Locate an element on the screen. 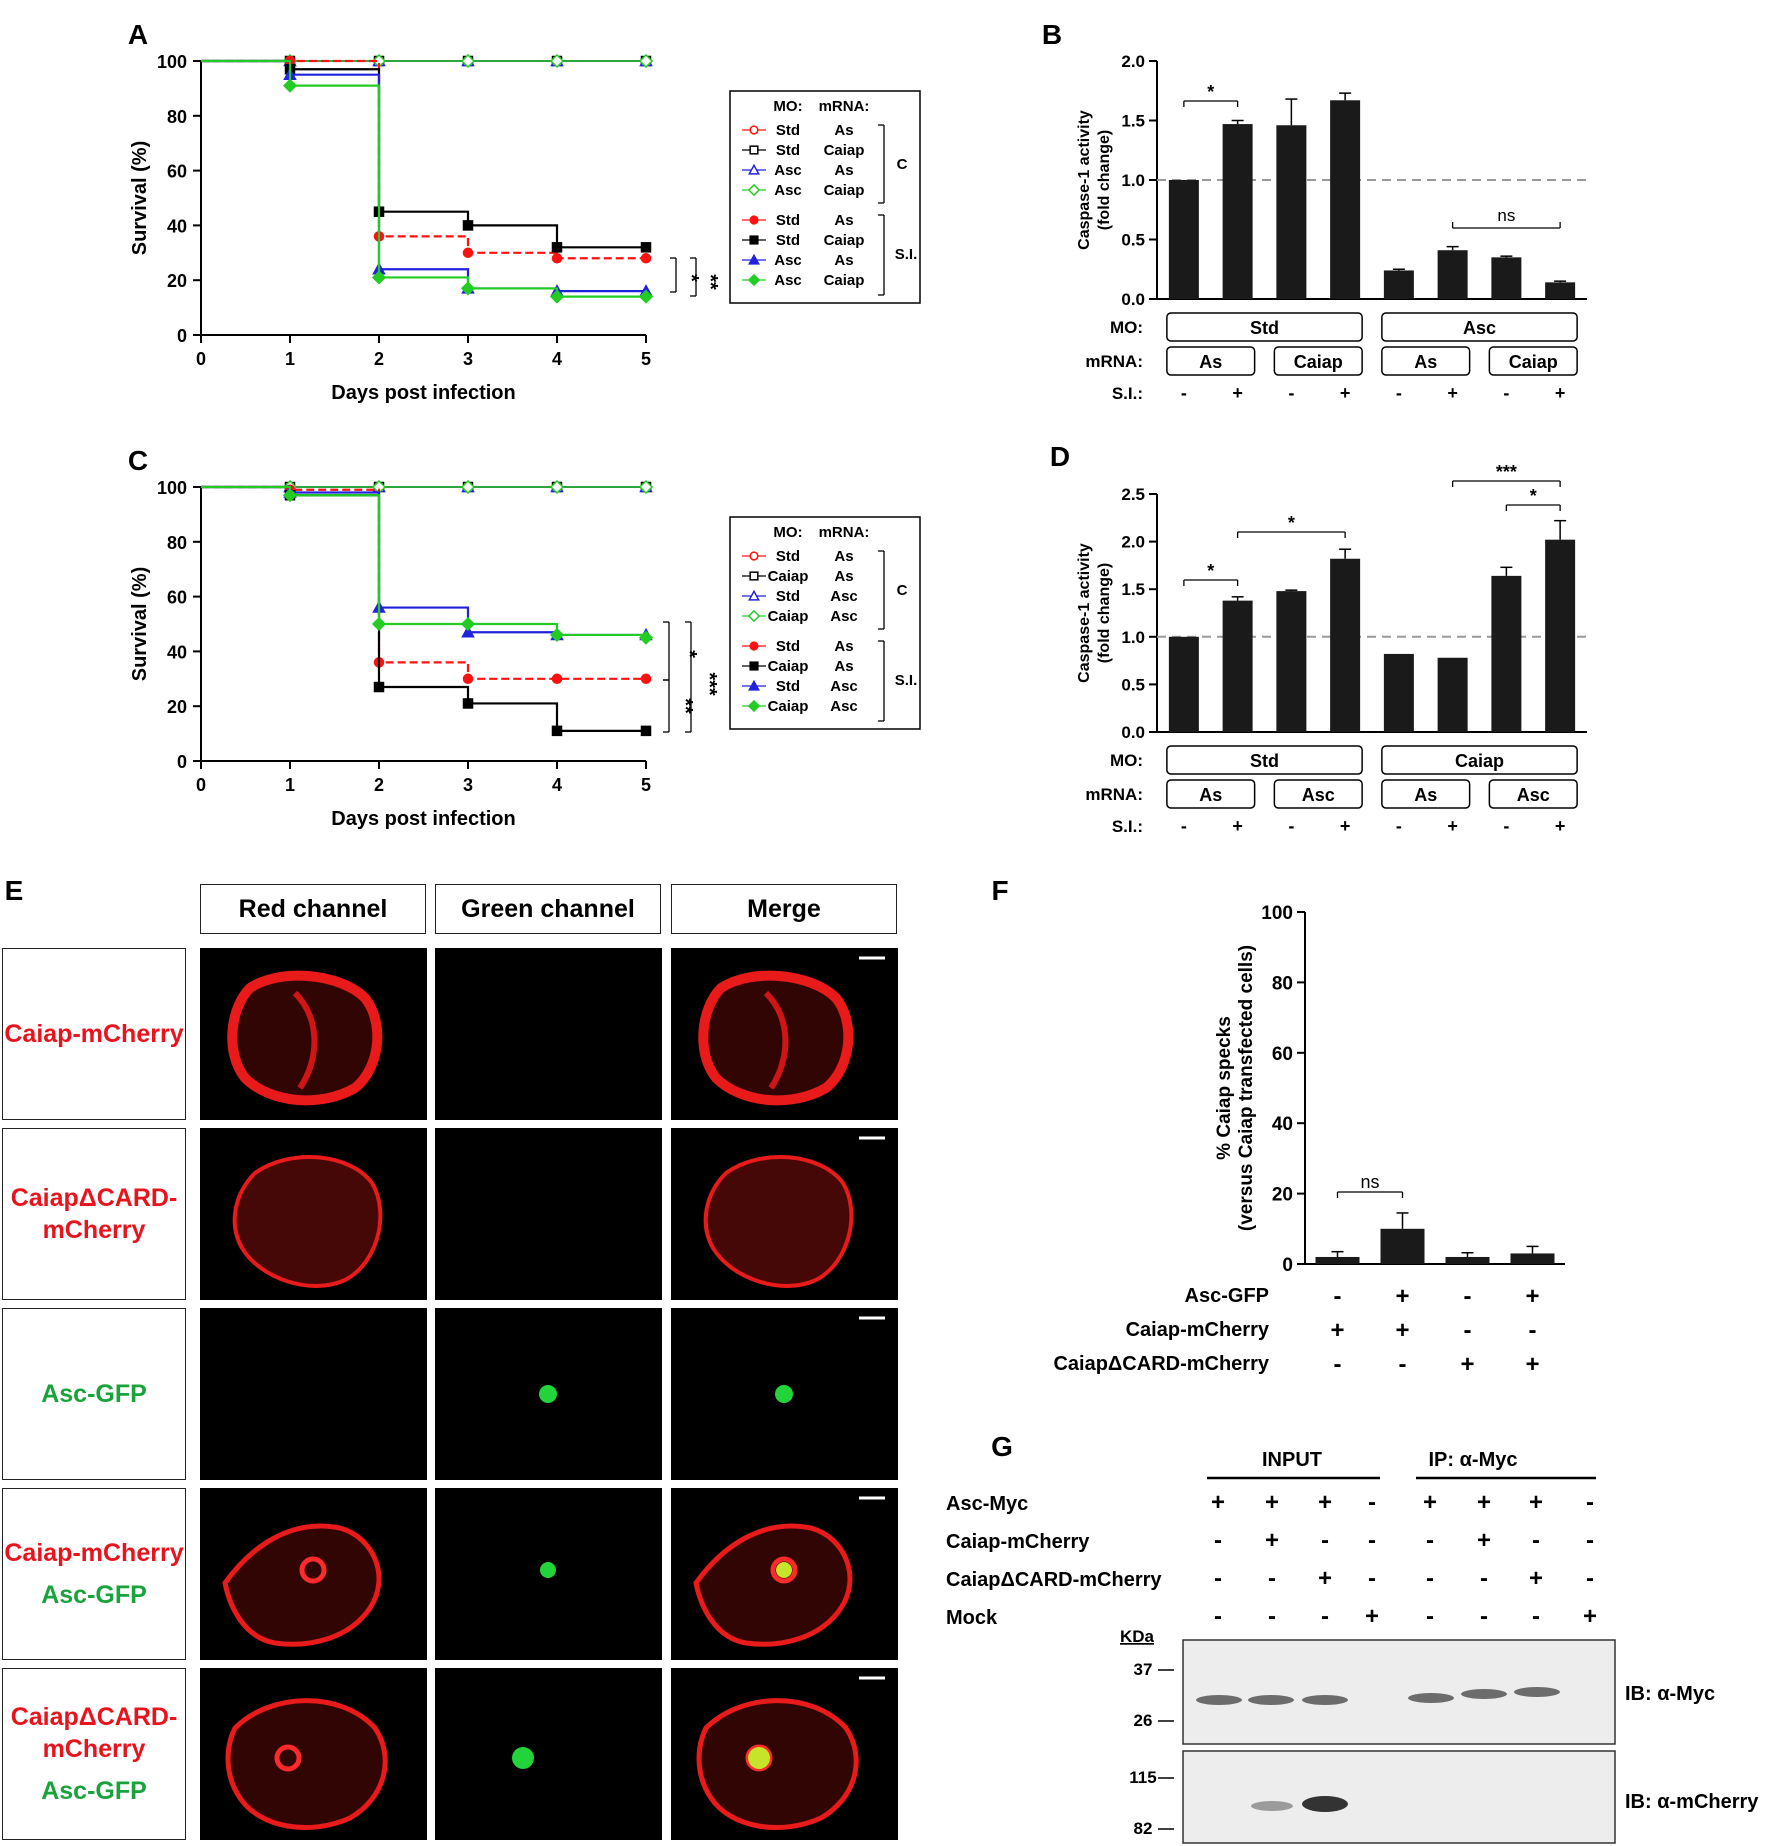 This screenshot has width=1772, height=1846. panel-a-legend-group-c: C is located at coordinates (902, 164).